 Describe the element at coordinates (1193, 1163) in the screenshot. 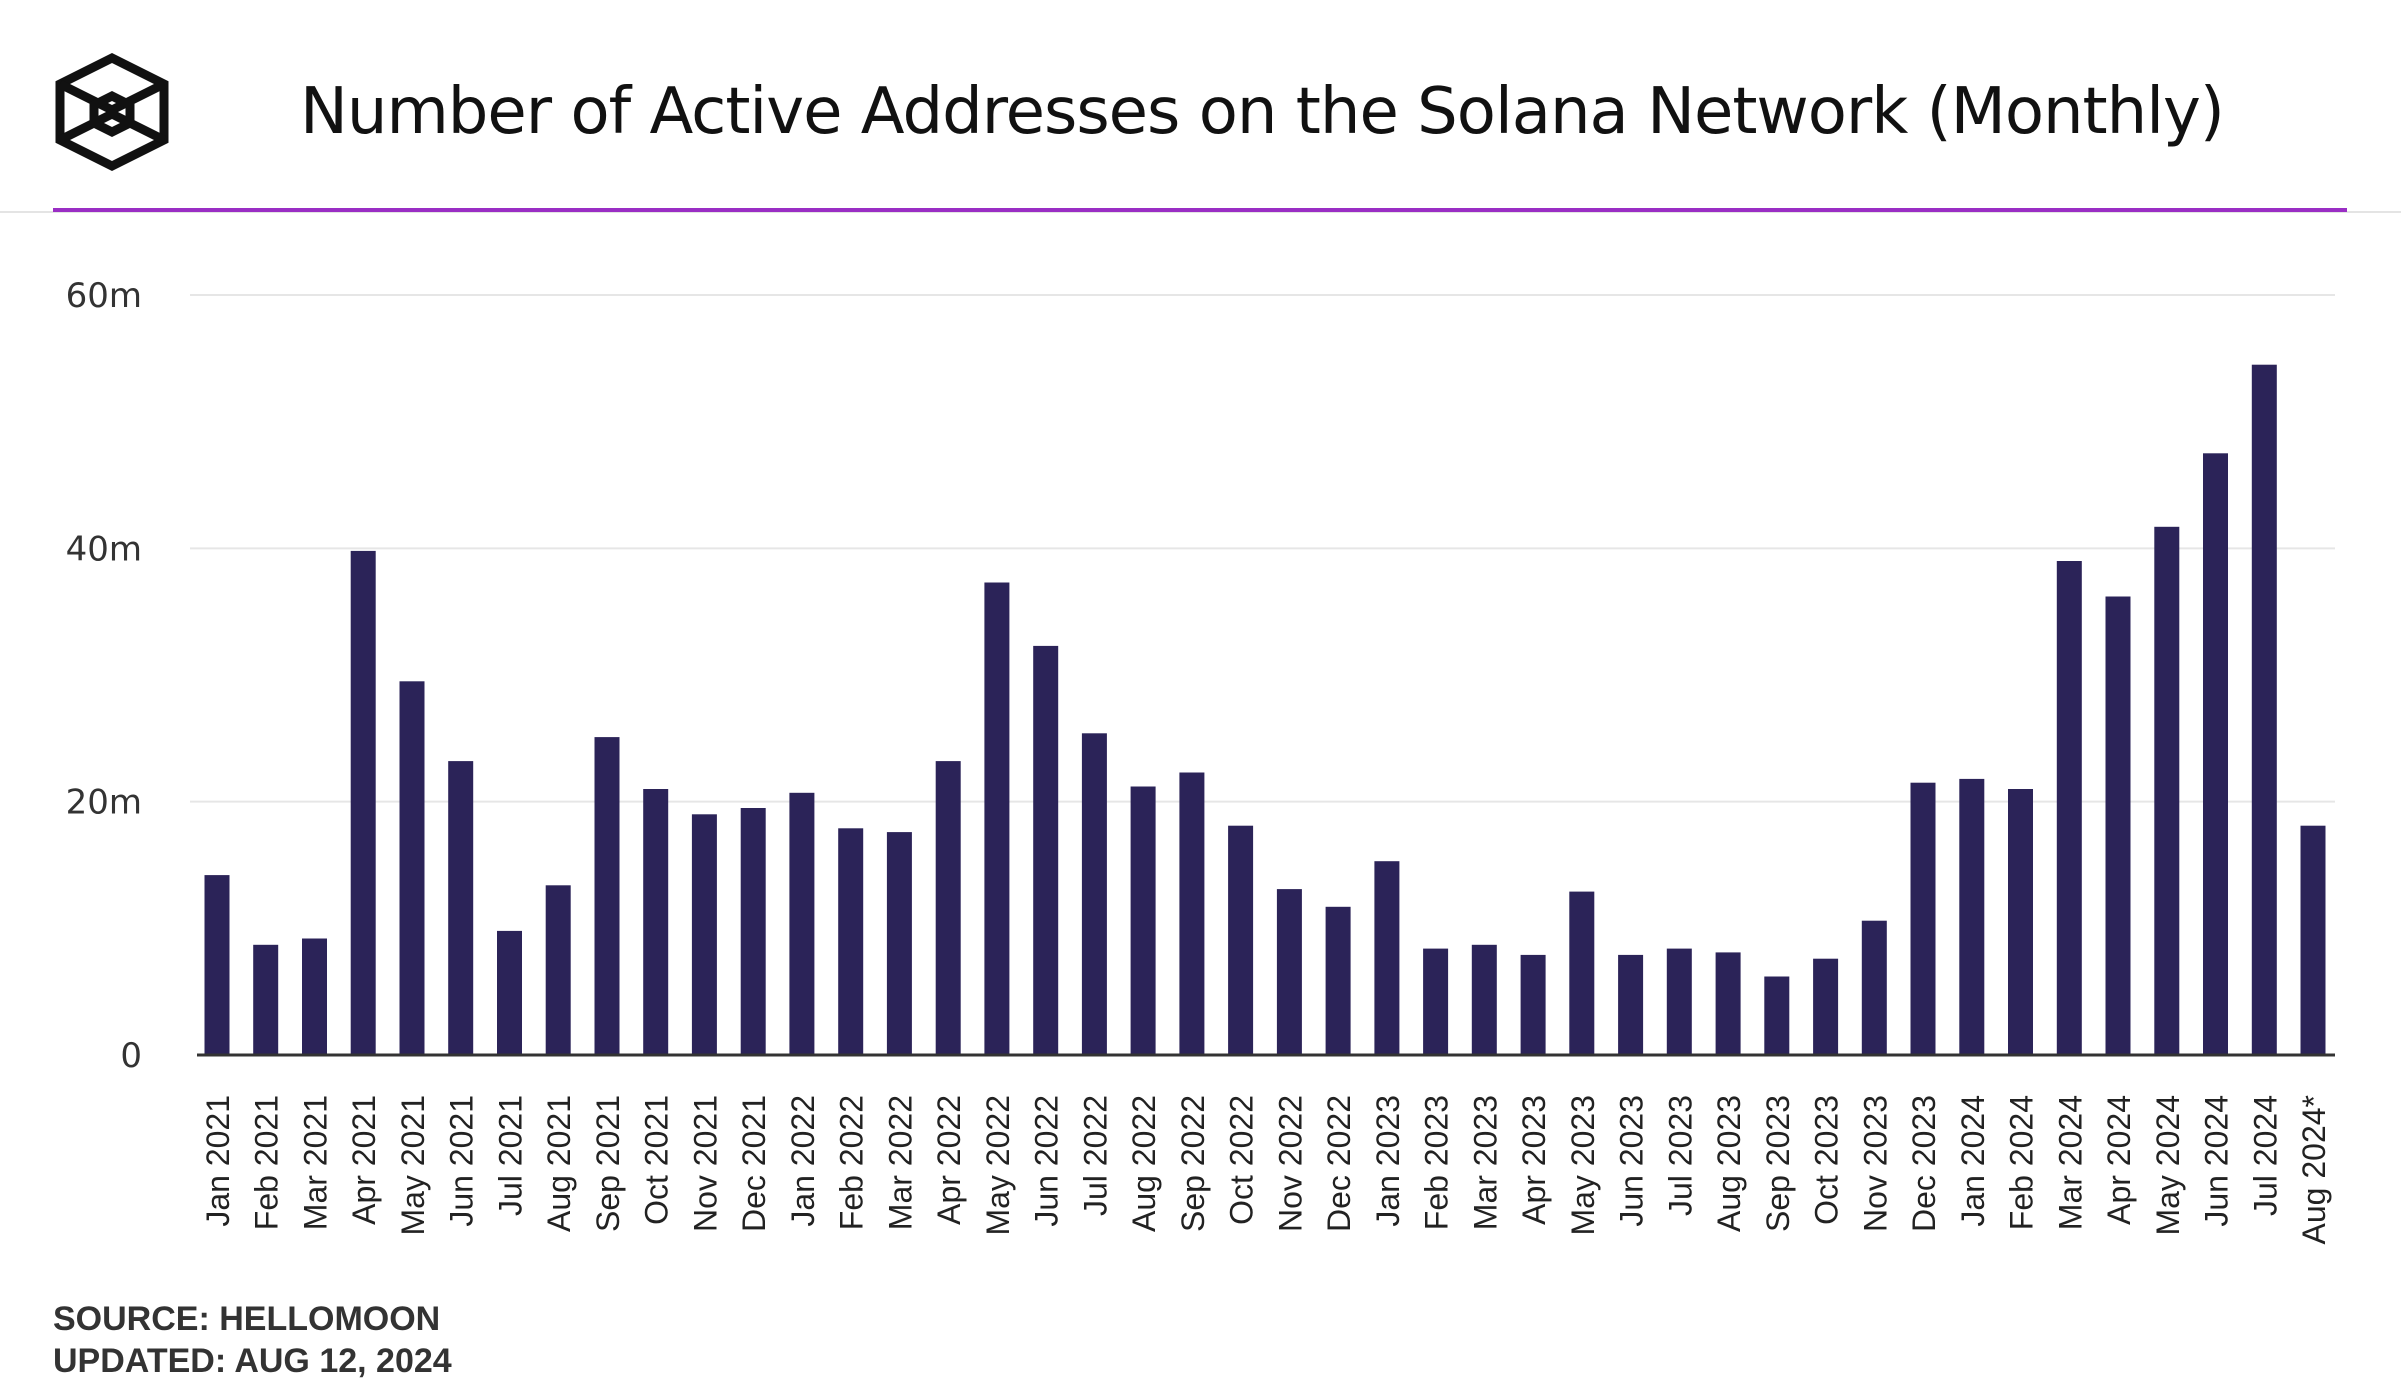

I see `x-tick-label: Sep 2022` at that location.